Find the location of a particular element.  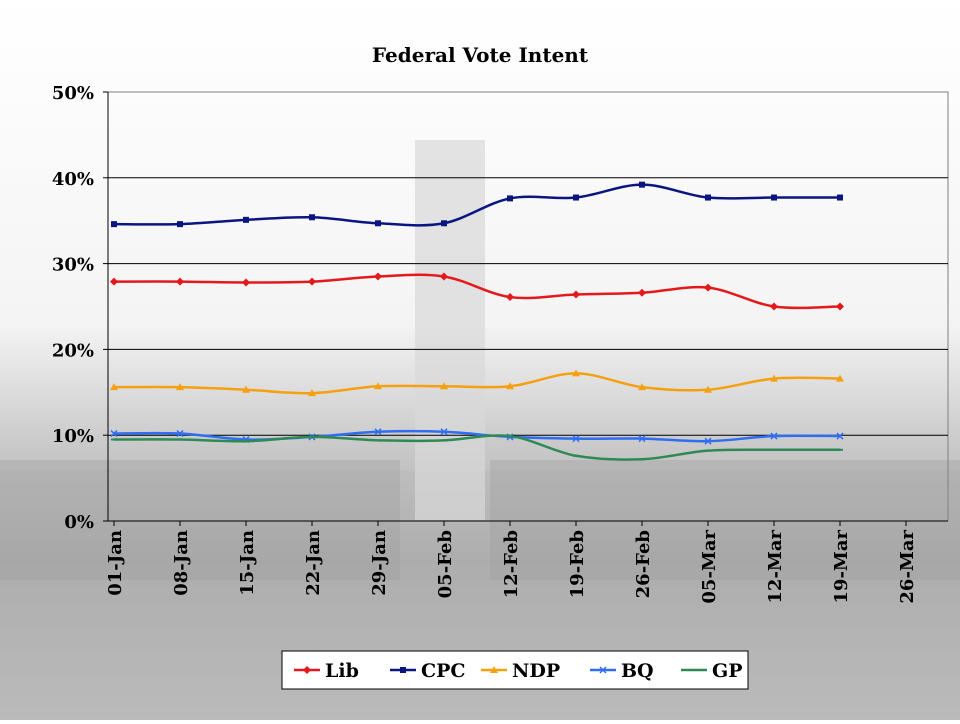

series-gp is located at coordinates (477, 447).